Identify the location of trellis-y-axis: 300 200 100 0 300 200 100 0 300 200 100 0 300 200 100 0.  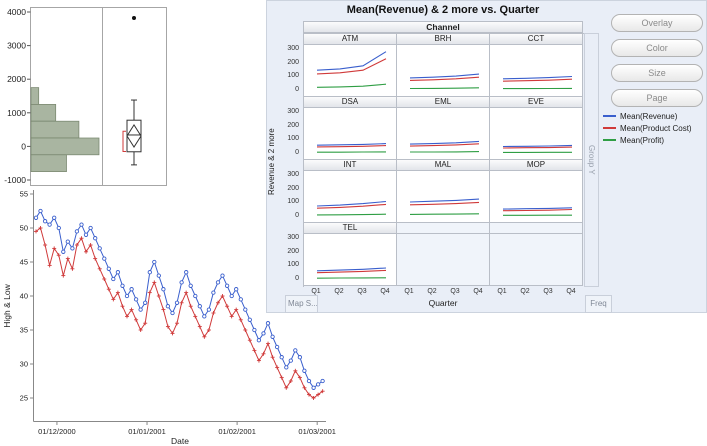
(283, 159).